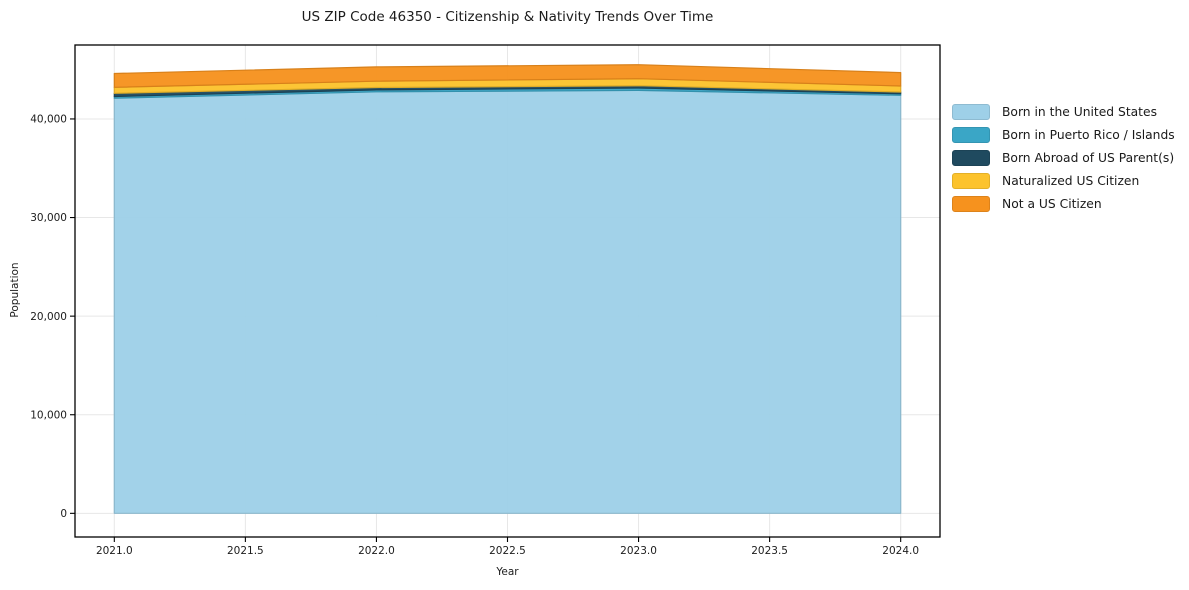 Image resolution: width=1189 pixels, height=590 pixels. I want to click on legend-item: Born Abroad of US Parent(s), so click(1063, 158).